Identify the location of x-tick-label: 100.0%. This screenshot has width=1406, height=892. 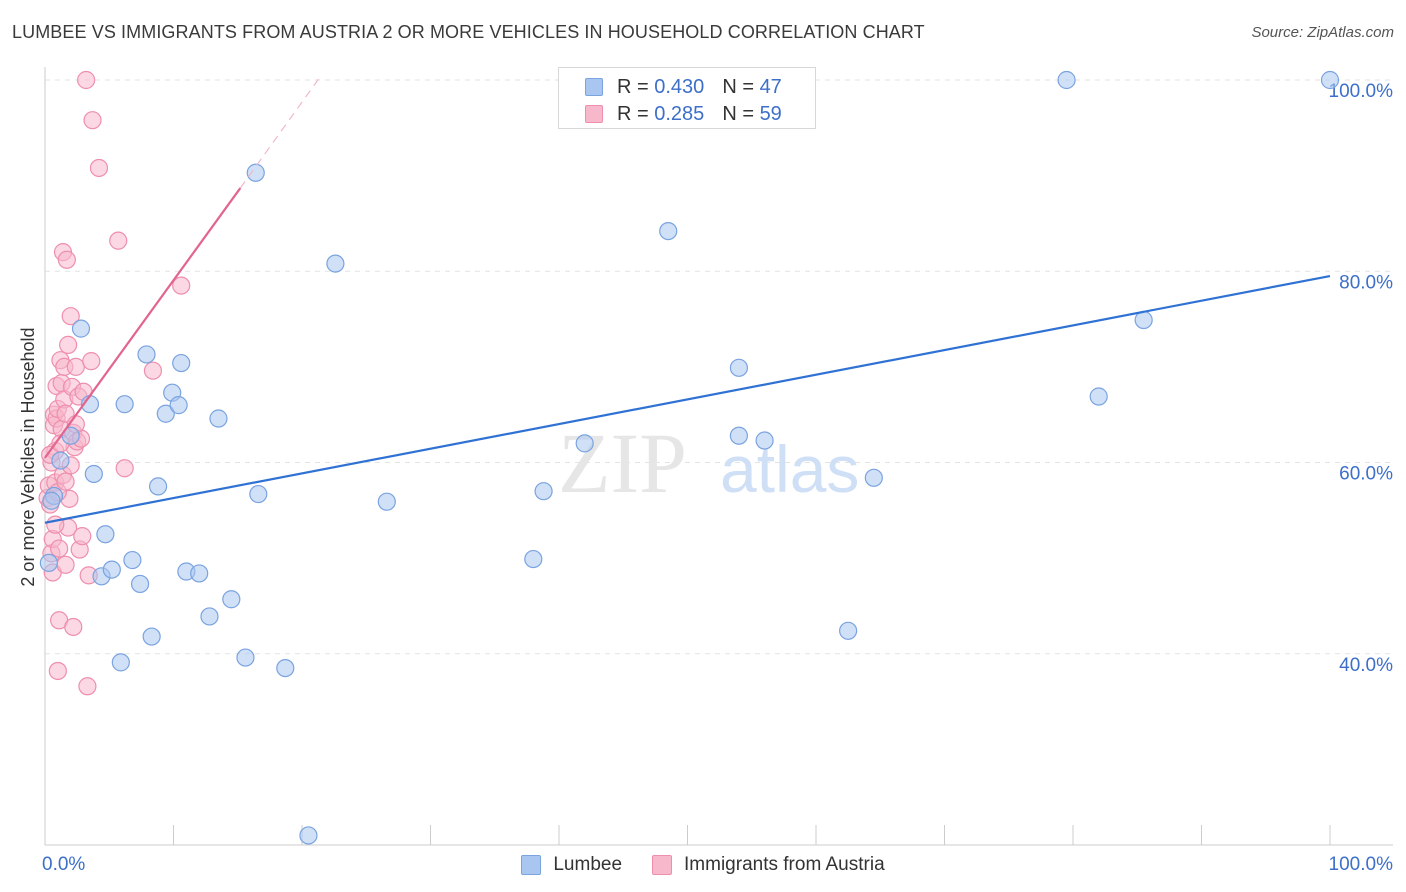
(1361, 864).